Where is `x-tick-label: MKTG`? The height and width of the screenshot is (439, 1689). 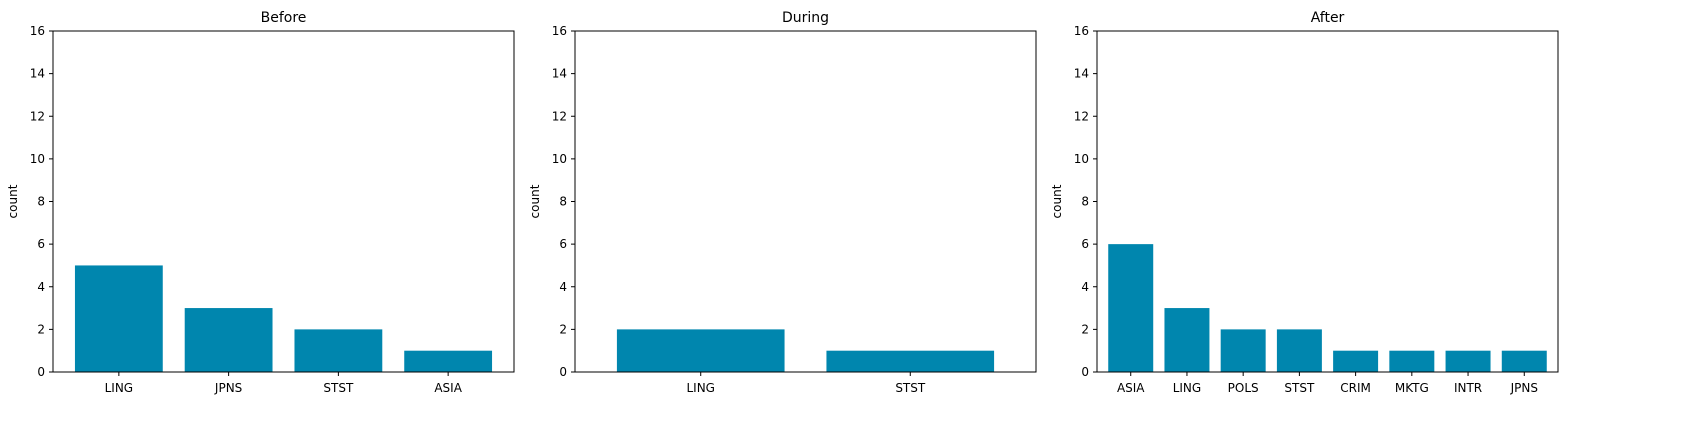
x-tick-label: MKTG is located at coordinates (1412, 388).